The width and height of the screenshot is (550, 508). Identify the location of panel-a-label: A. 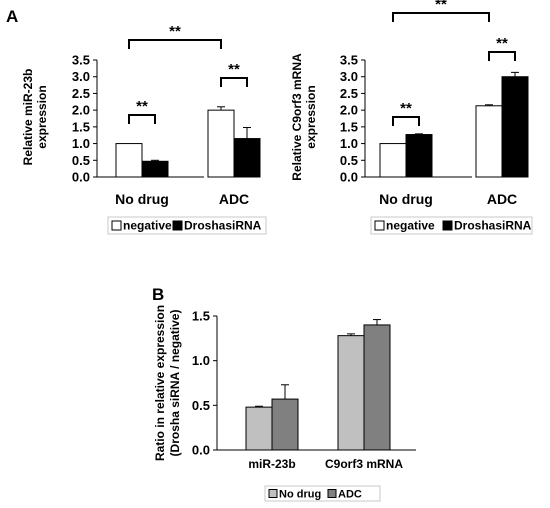
(12, 16).